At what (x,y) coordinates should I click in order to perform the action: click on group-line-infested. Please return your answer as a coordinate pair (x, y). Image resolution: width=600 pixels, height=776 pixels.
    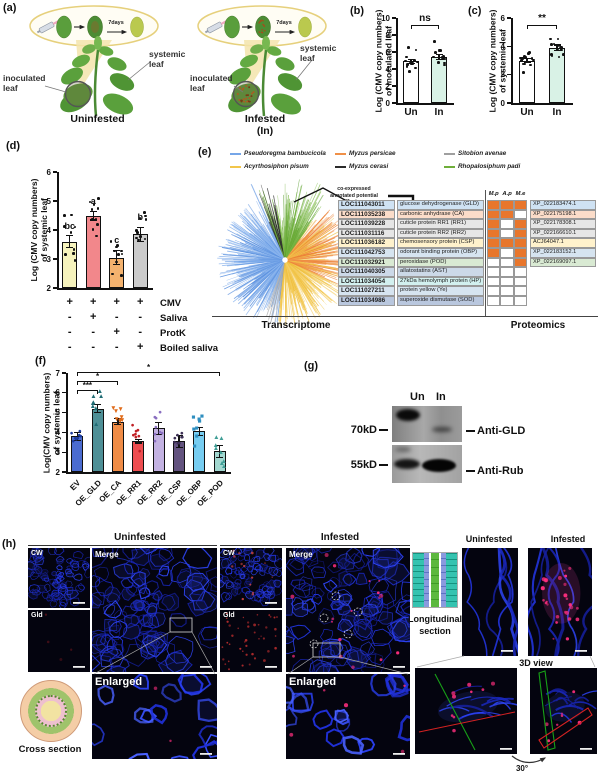
    Looking at the image, I should click on (315, 545).